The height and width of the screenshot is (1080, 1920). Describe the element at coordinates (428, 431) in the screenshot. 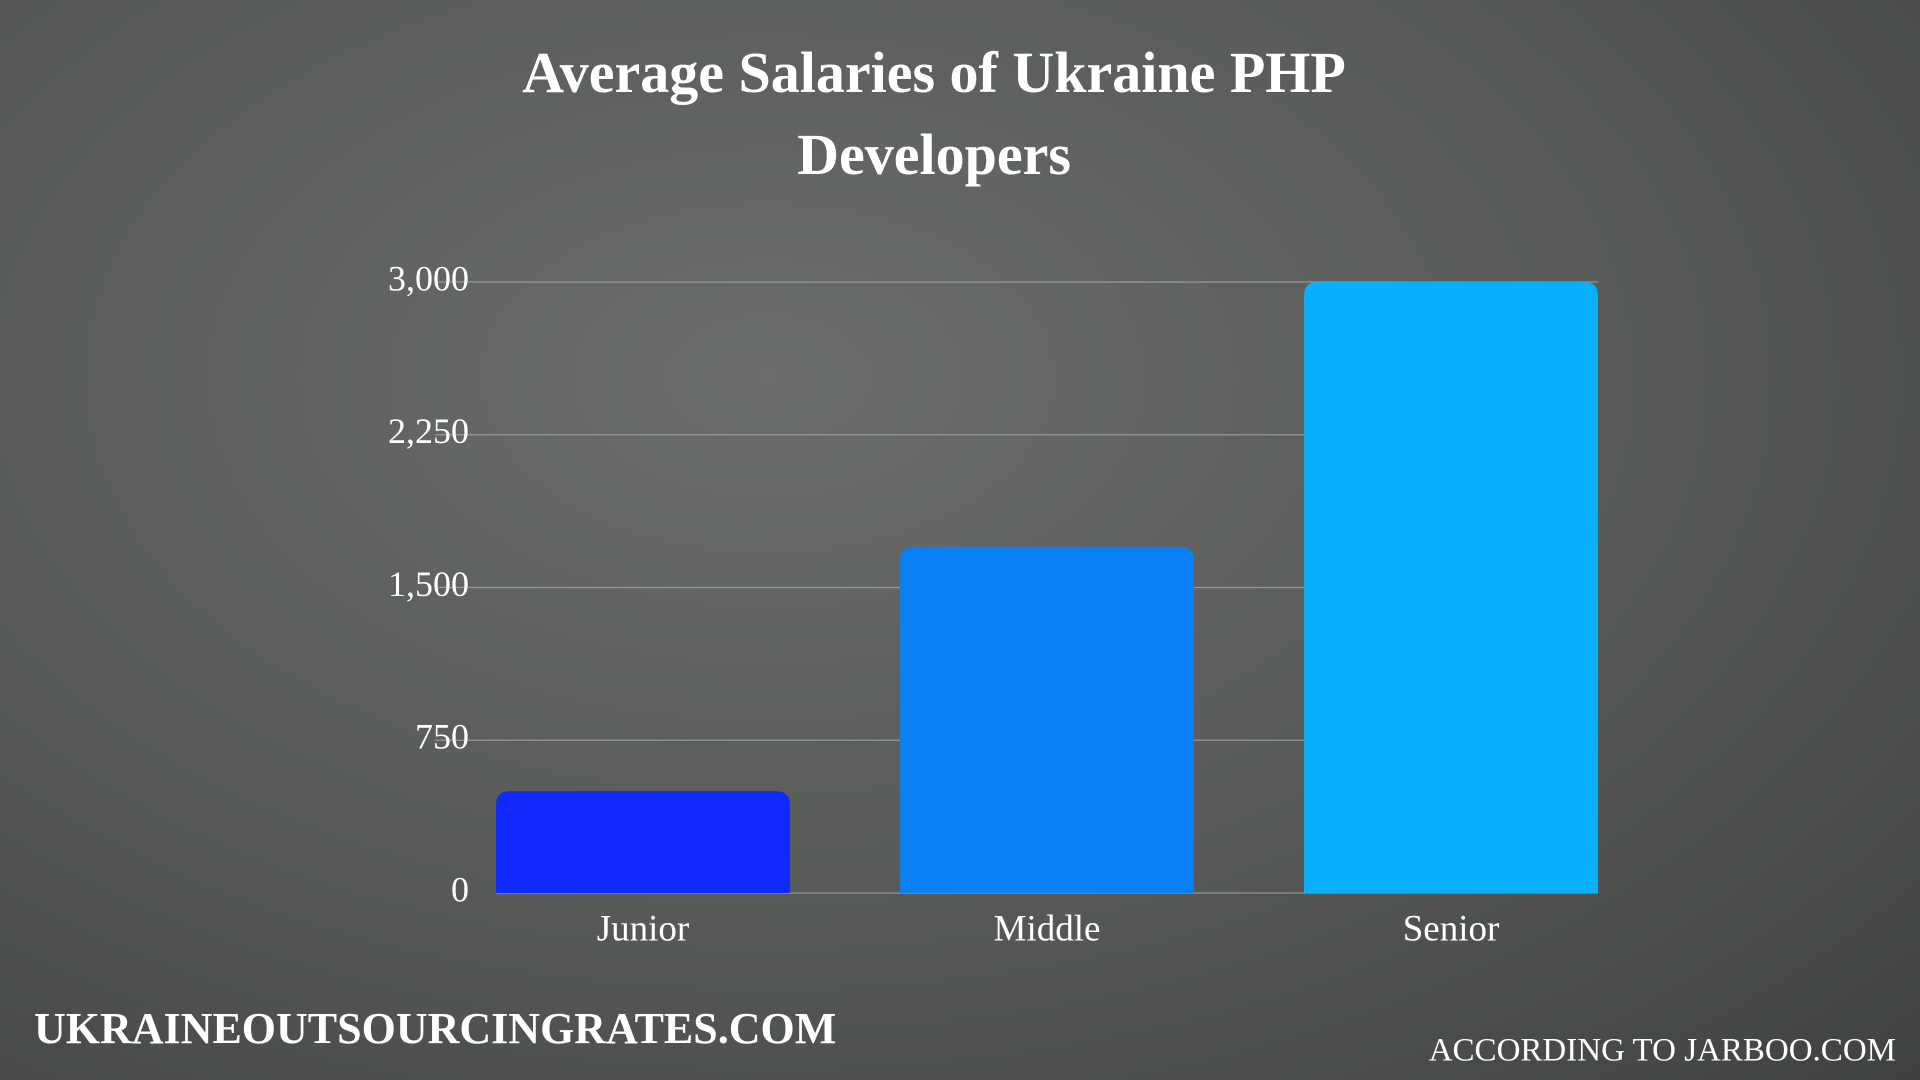

I see `y-tick-label: 2,250` at that location.